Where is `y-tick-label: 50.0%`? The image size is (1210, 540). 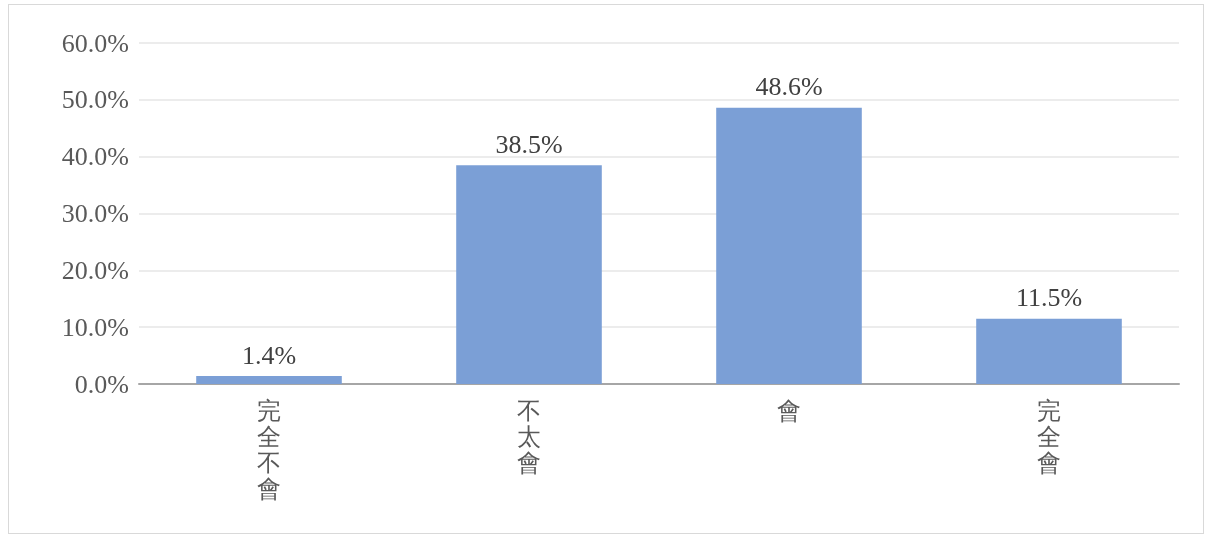
y-tick-label: 50.0% is located at coordinates (95, 100).